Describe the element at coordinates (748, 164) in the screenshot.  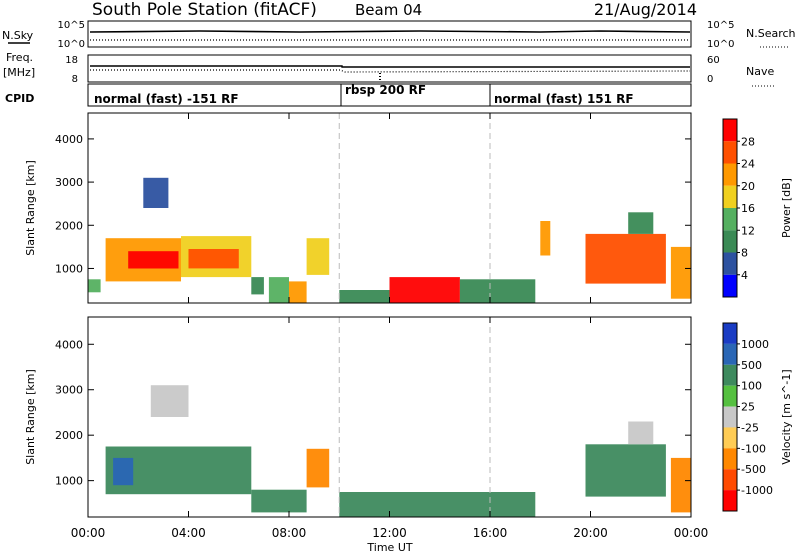
I see `power-colorbar-tick-label: 24` at that location.